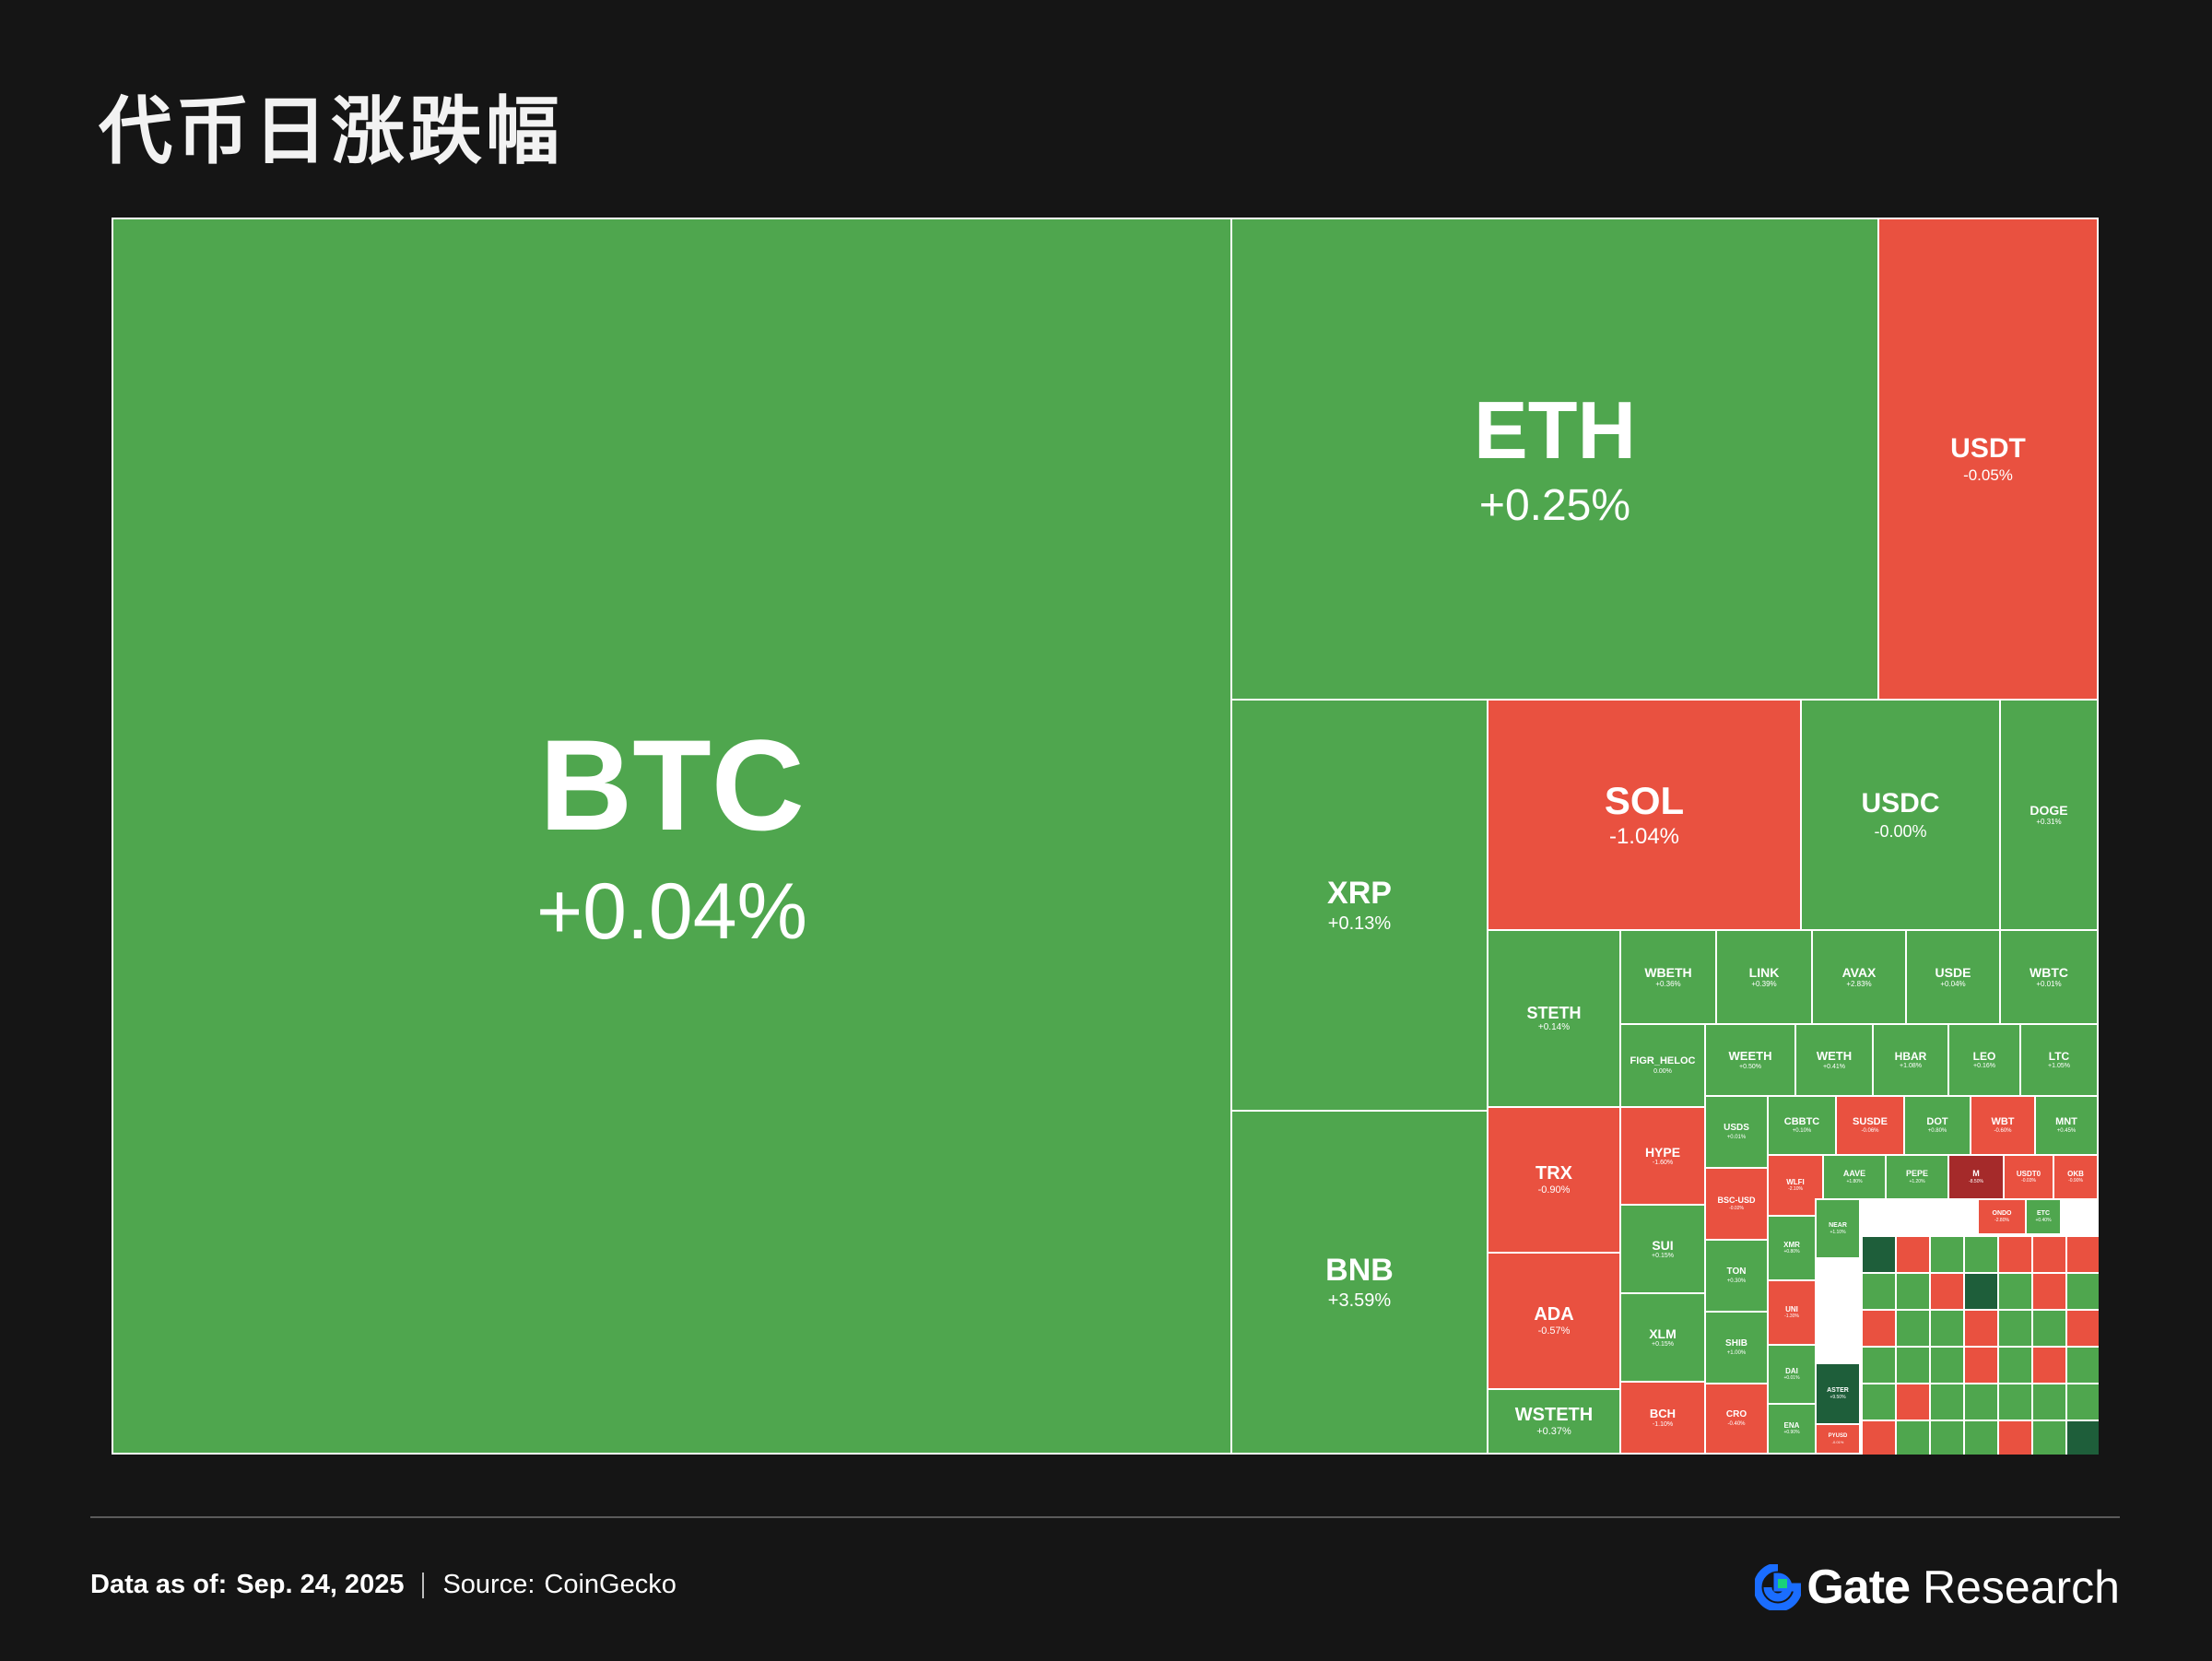 This screenshot has height=1661, width=2212. I want to click on treemap-tile-aave: AAVE +1.80%, so click(1854, 1177).